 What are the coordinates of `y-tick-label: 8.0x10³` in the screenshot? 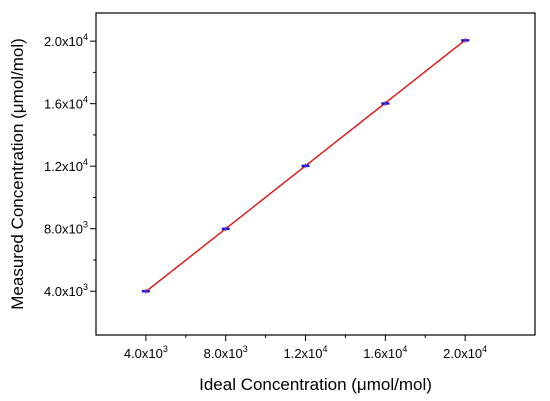 It's located at (66, 228).